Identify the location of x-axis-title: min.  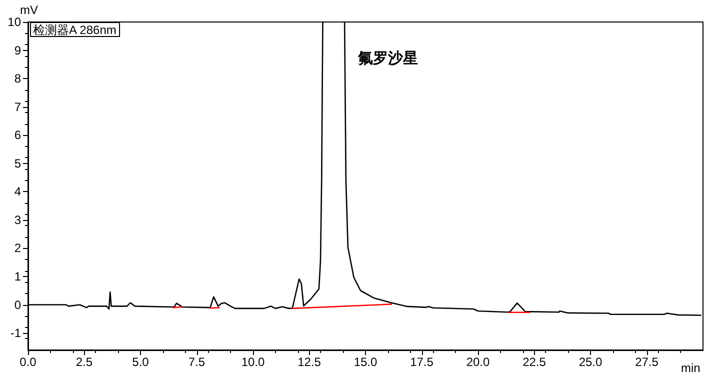
(690, 368).